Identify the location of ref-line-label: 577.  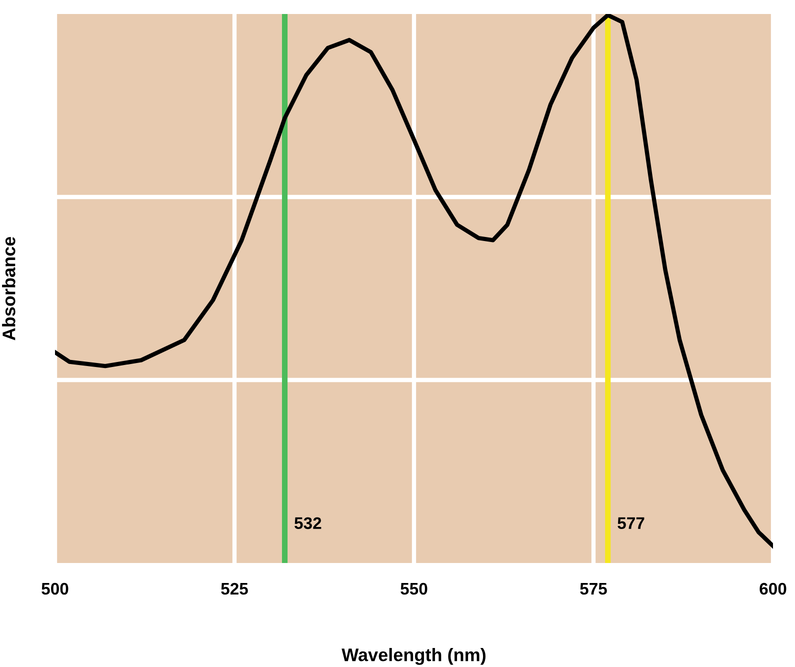
(631, 523).